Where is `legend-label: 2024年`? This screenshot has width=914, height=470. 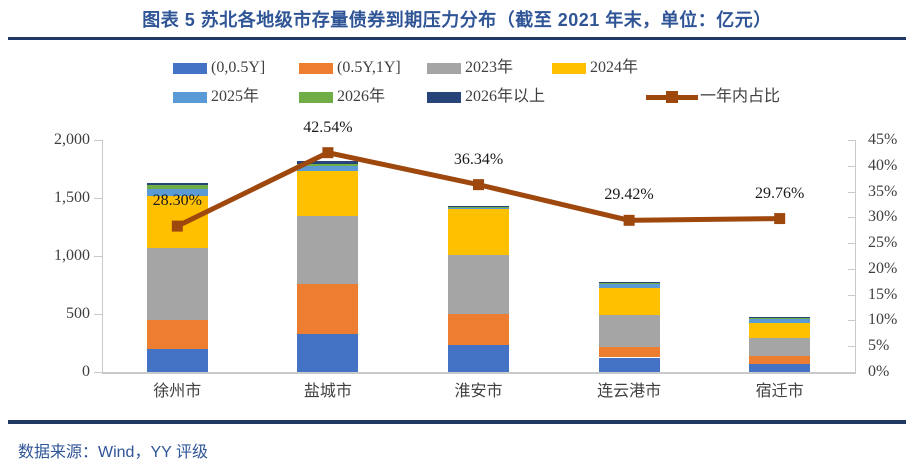 legend-label: 2024年 is located at coordinates (614, 67).